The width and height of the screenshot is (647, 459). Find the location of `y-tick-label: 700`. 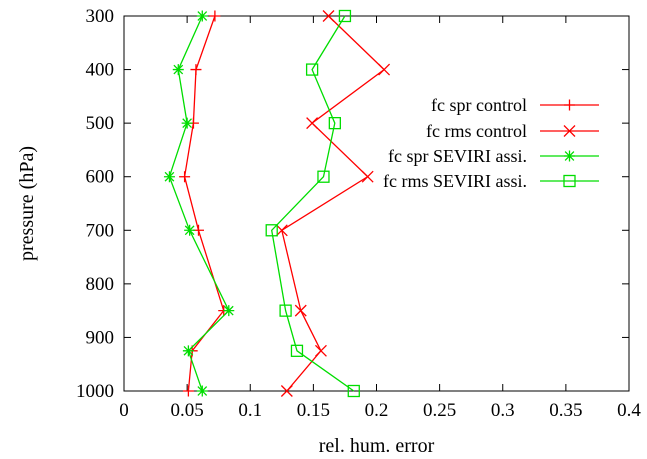

y-tick-label: 700 is located at coordinates (100, 230).